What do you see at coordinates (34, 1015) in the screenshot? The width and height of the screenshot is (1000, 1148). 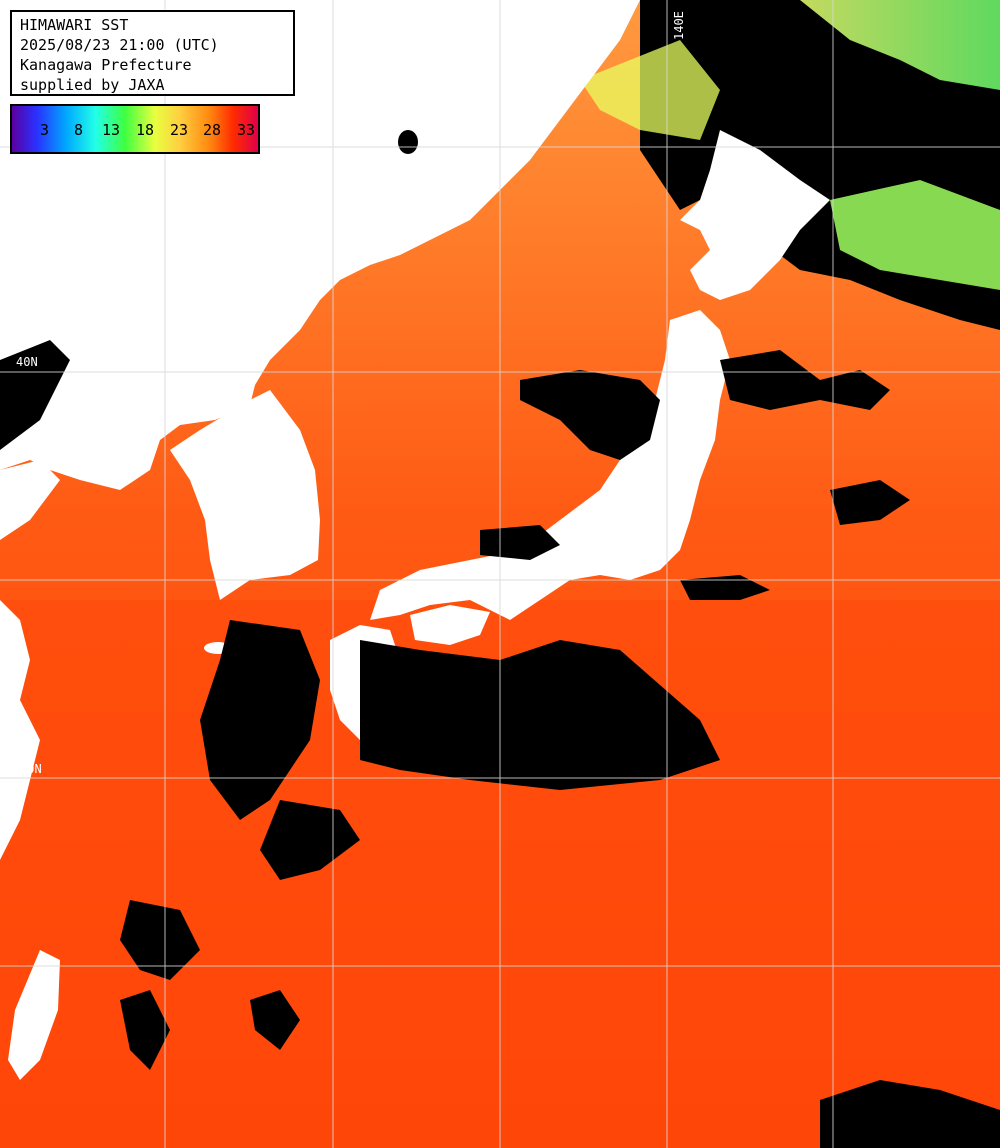 I see `land-taiwan` at bounding box center [34, 1015].